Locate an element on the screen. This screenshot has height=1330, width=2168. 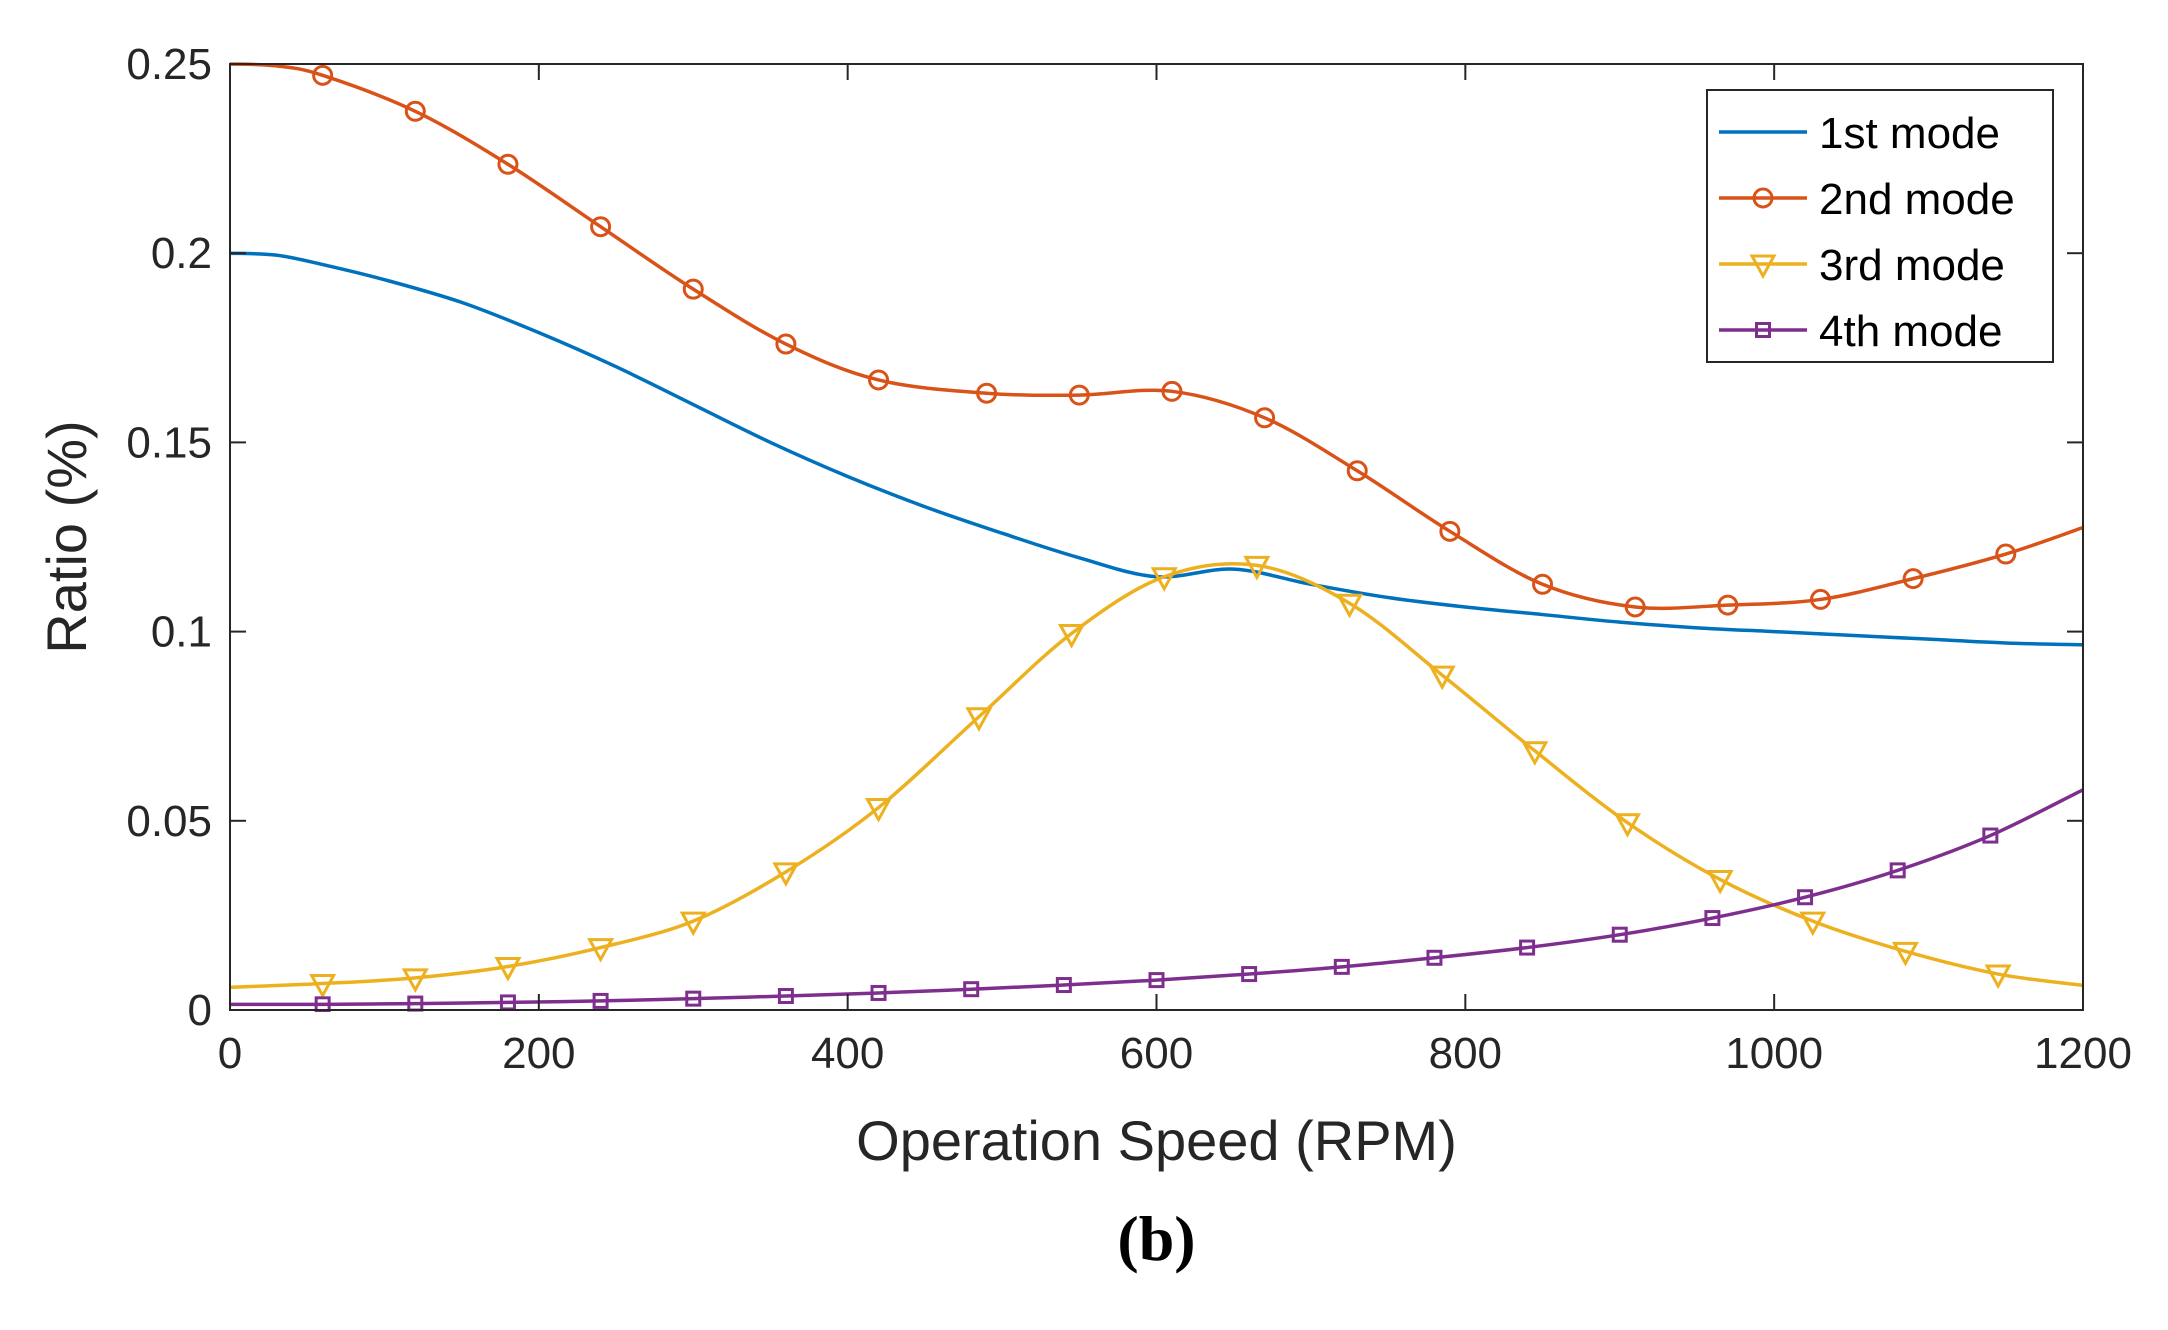
legend-entry-2: 2nd mode is located at coordinates (1867, 199).